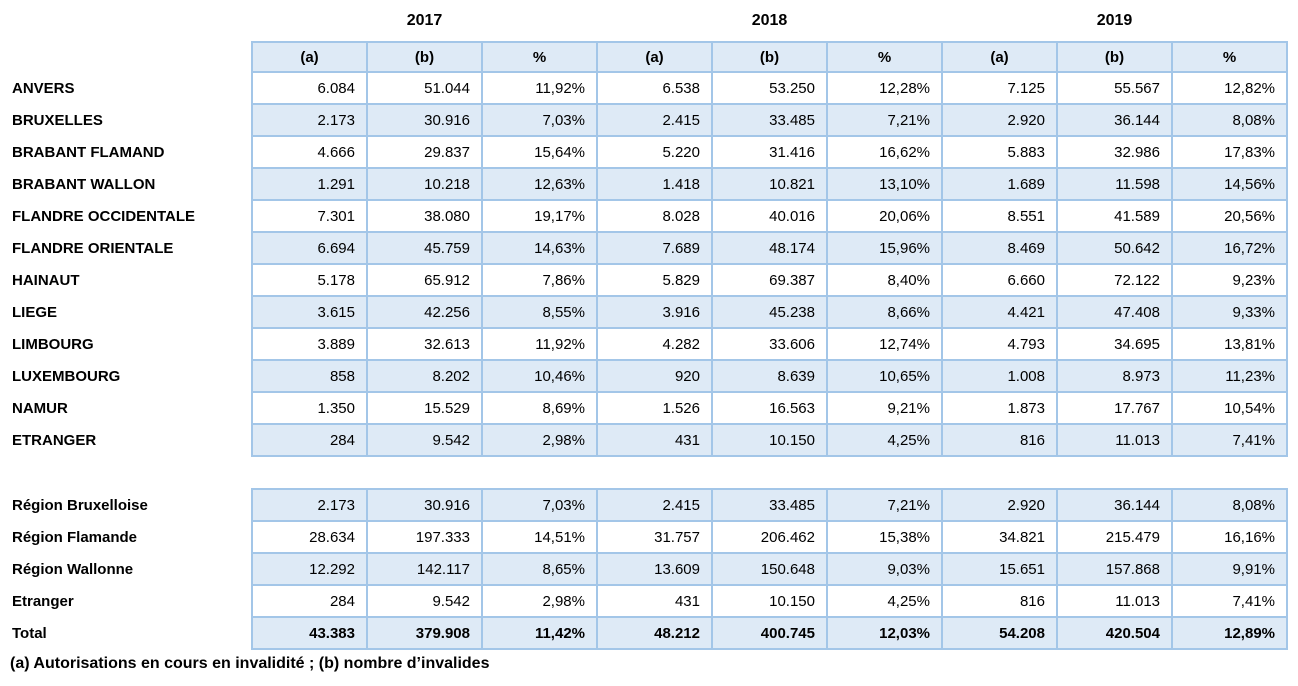 This screenshot has height=686, width=1298. Describe the element at coordinates (884, 440) in the screenshot. I see `data-cell: 4,25%` at that location.